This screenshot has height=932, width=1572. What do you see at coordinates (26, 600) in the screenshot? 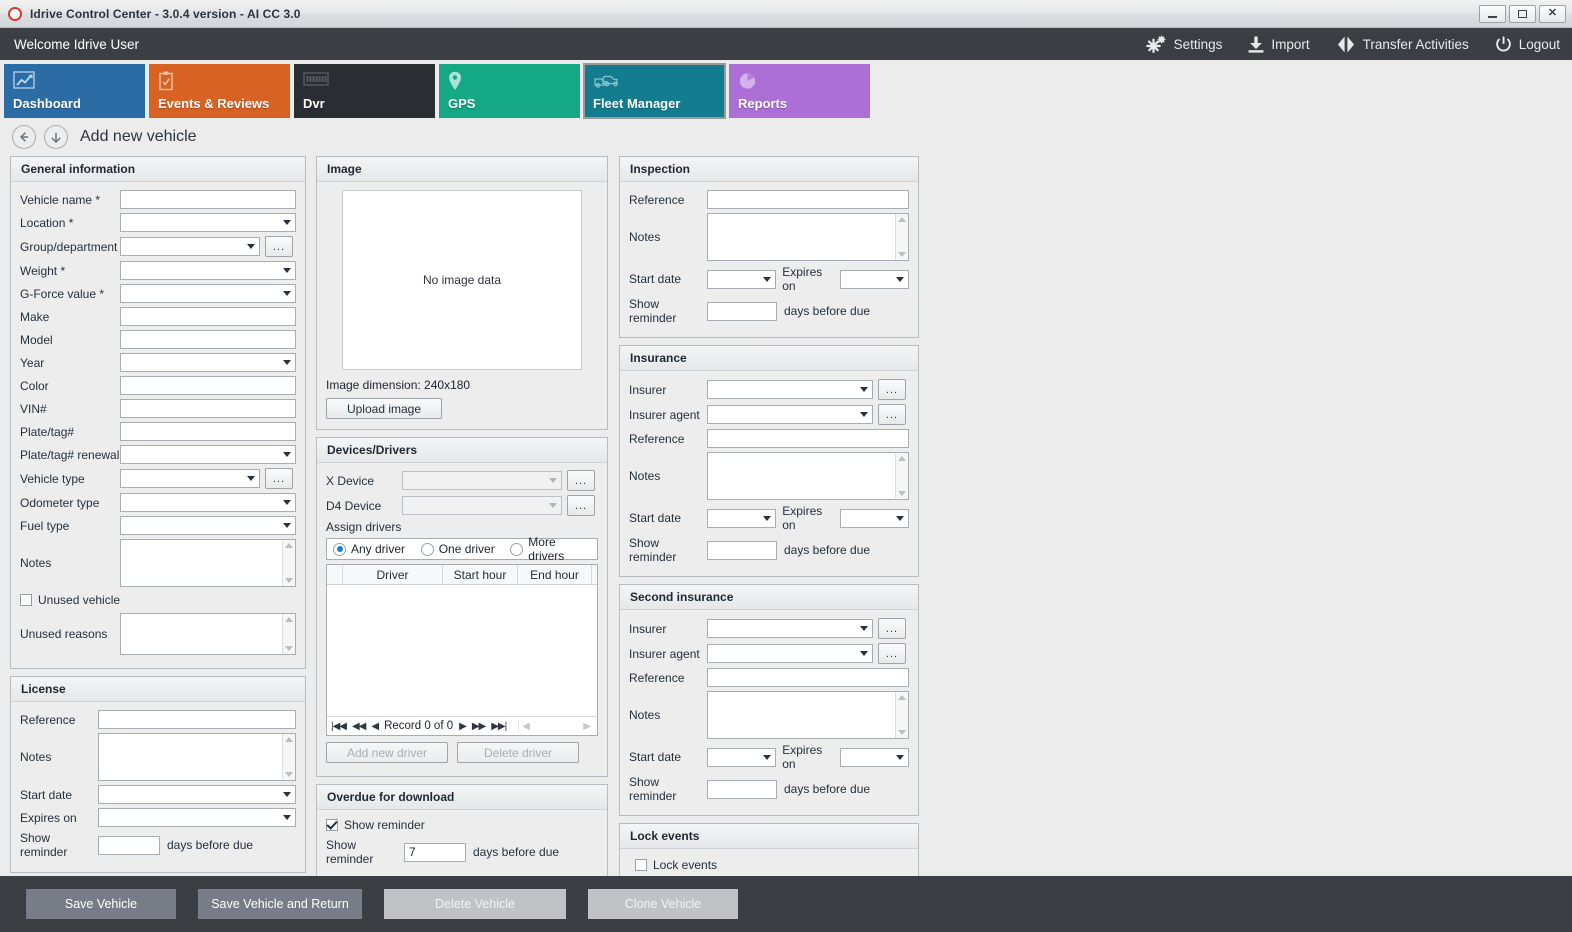
I see `unused-vehicle-checkbox` at bounding box center [26, 600].